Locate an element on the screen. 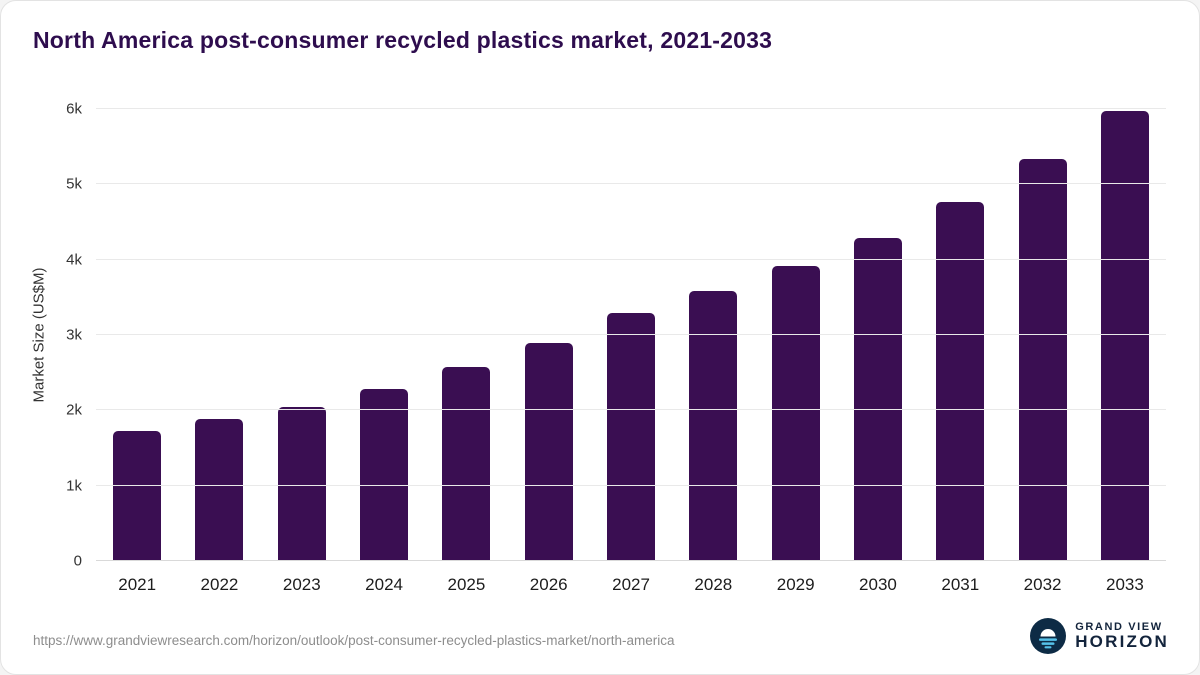 The height and width of the screenshot is (675, 1200). brand-logo-text: GRAND VIEW HORIZON is located at coordinates (1122, 636).